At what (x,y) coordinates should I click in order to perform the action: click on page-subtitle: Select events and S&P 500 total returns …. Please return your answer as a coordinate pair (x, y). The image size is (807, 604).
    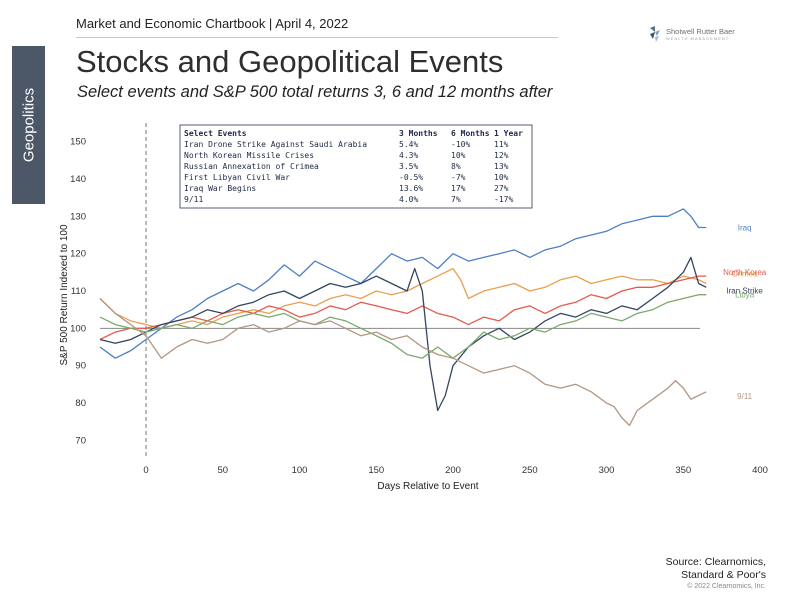
    Looking at the image, I should click on (315, 92).